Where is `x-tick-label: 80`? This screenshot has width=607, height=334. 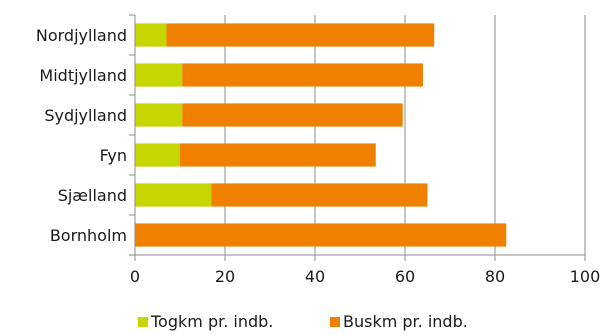
x-tick-label: 80 is located at coordinates (495, 276).